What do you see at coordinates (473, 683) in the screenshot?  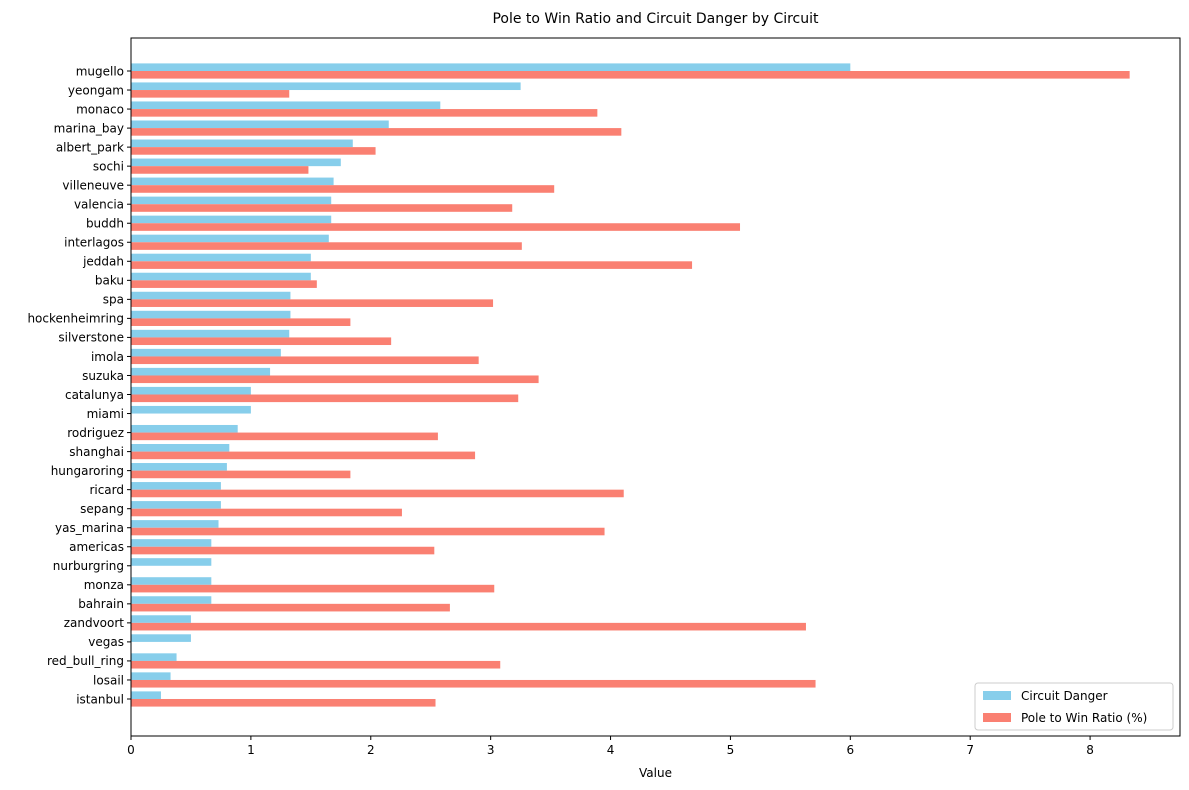 I see `bar-pole-to-win-losail` at bounding box center [473, 683].